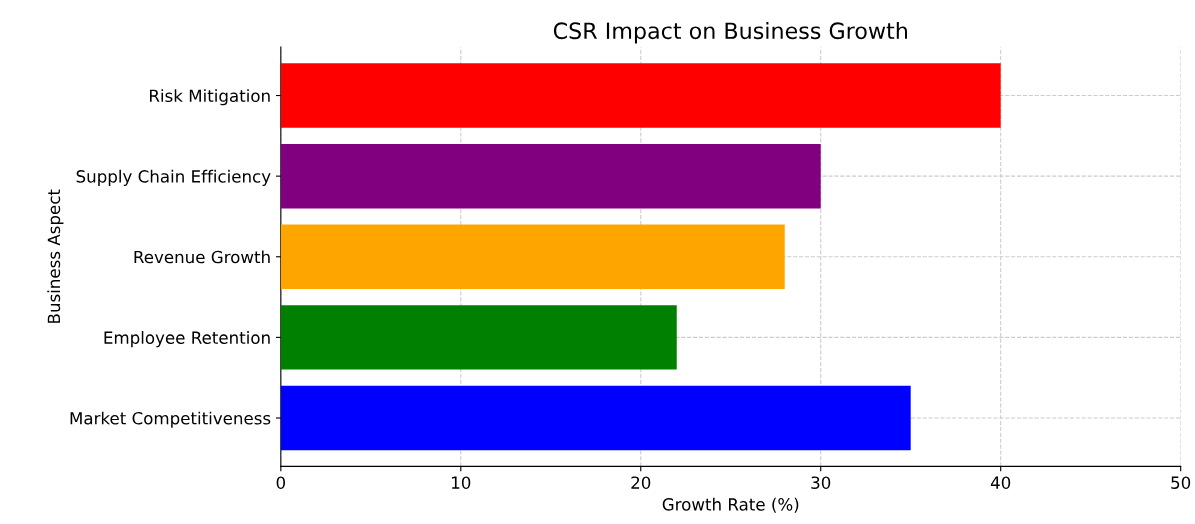 The height and width of the screenshot is (524, 1195). Describe the element at coordinates (202, 257) in the screenshot. I see `y-tick-label: Revenue Growth` at that location.